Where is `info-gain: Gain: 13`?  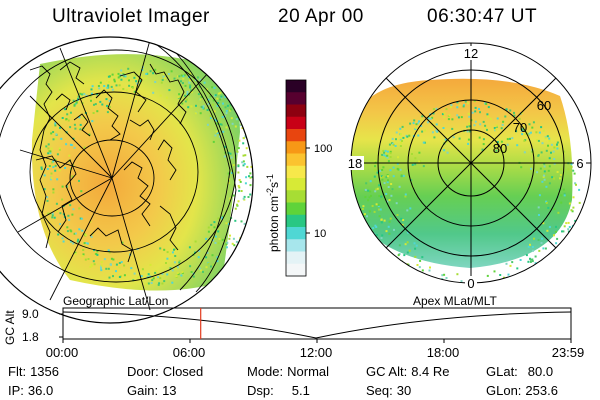 info-gain: Gain: 13 is located at coordinates (152, 390).